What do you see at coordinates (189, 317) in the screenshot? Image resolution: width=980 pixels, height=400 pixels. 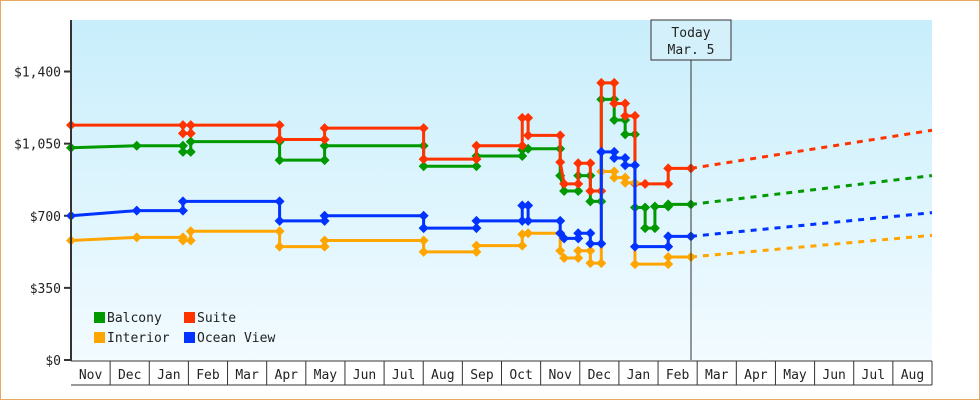 I see `legend-swatch` at bounding box center [189, 317].